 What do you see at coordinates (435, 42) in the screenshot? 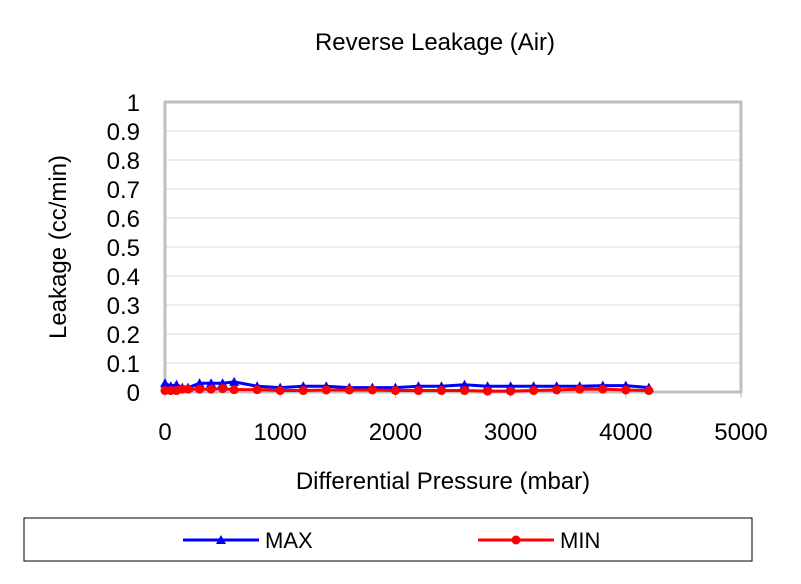
I see `chart-title: Reverse Leakage (Air)` at bounding box center [435, 42].